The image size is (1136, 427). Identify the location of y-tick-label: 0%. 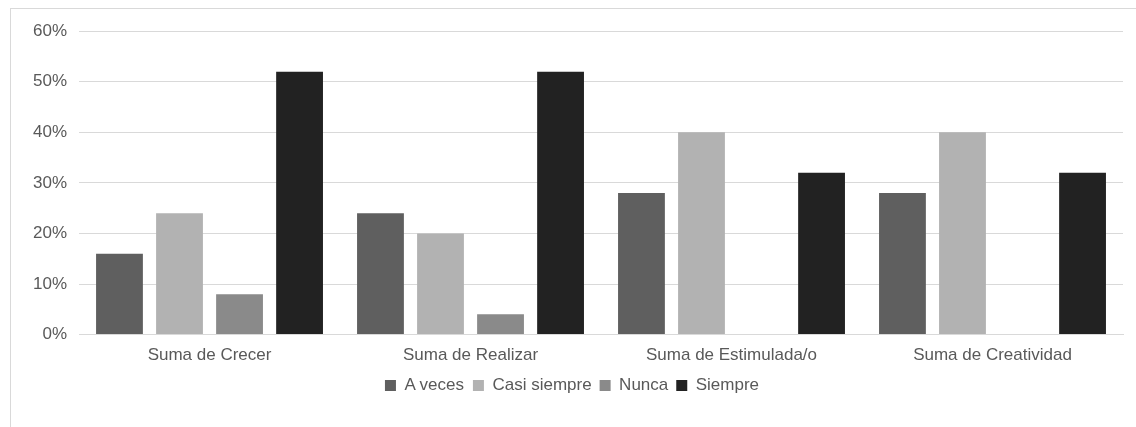
(55, 334).